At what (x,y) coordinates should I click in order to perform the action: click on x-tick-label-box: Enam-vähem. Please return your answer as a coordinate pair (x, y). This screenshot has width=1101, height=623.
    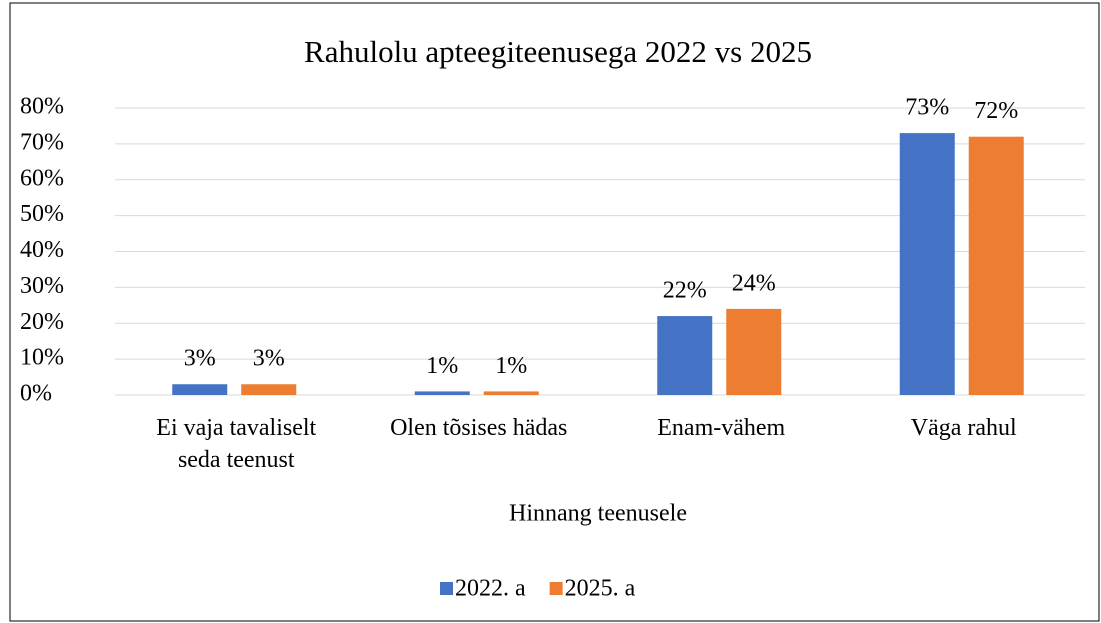
    Looking at the image, I should click on (721, 428).